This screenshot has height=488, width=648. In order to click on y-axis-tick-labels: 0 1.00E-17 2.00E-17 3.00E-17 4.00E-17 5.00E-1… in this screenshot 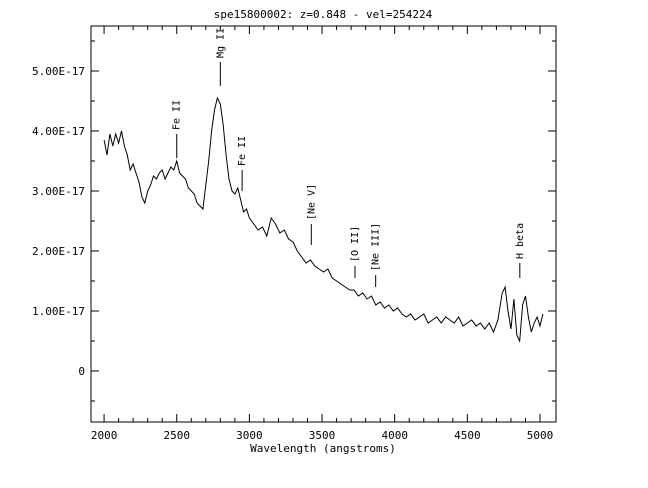, I will do `click(58, 221)`.